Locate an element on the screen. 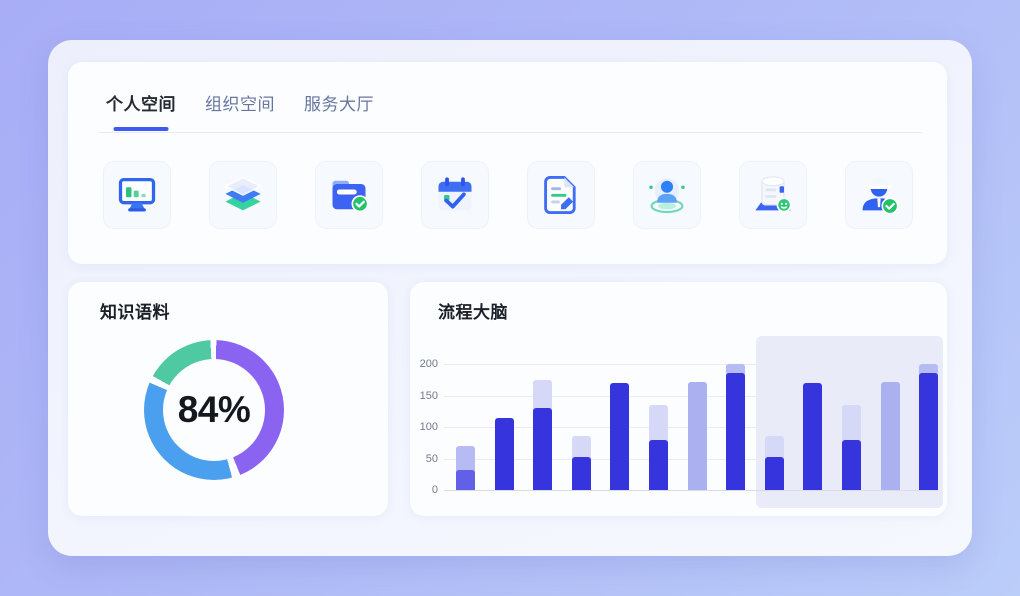 The width and height of the screenshot is (1020, 596). bar-13-value is located at coordinates (929, 431).